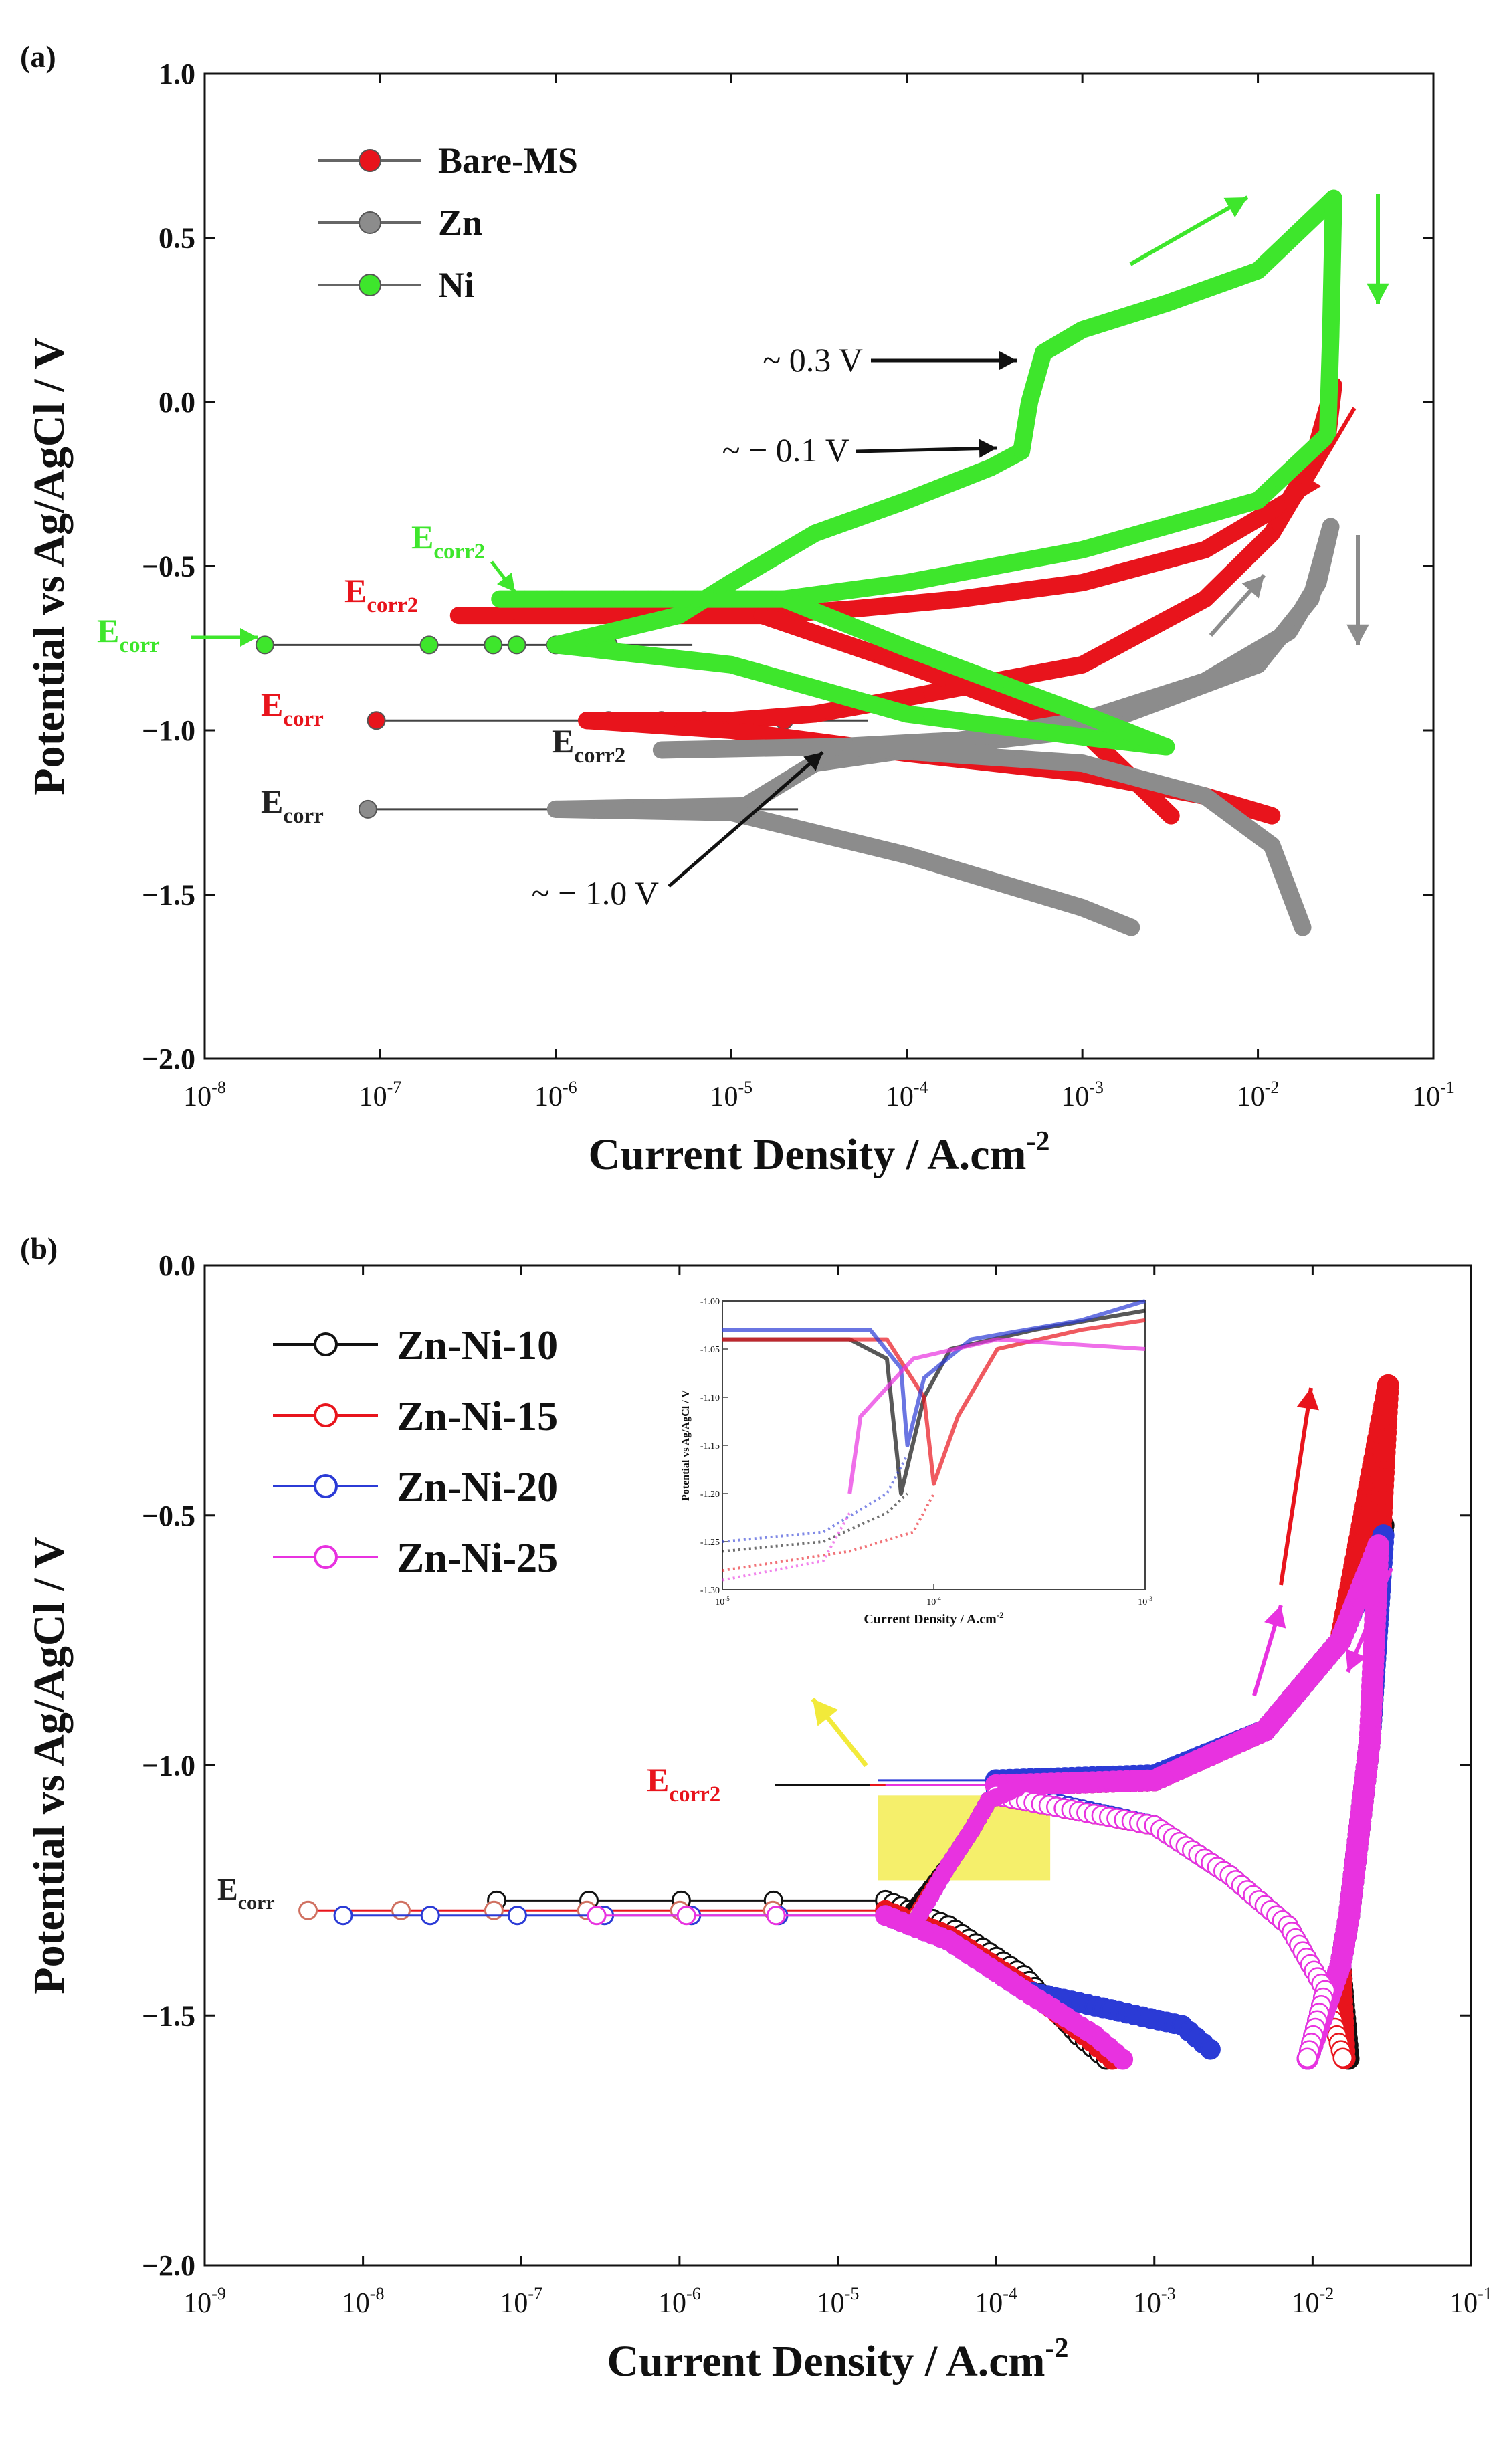 Image resolution: width=1505 pixels, height=2464 pixels. I want to click on chart-b-legend-label: Zn-Ni-10, so click(477, 1345).